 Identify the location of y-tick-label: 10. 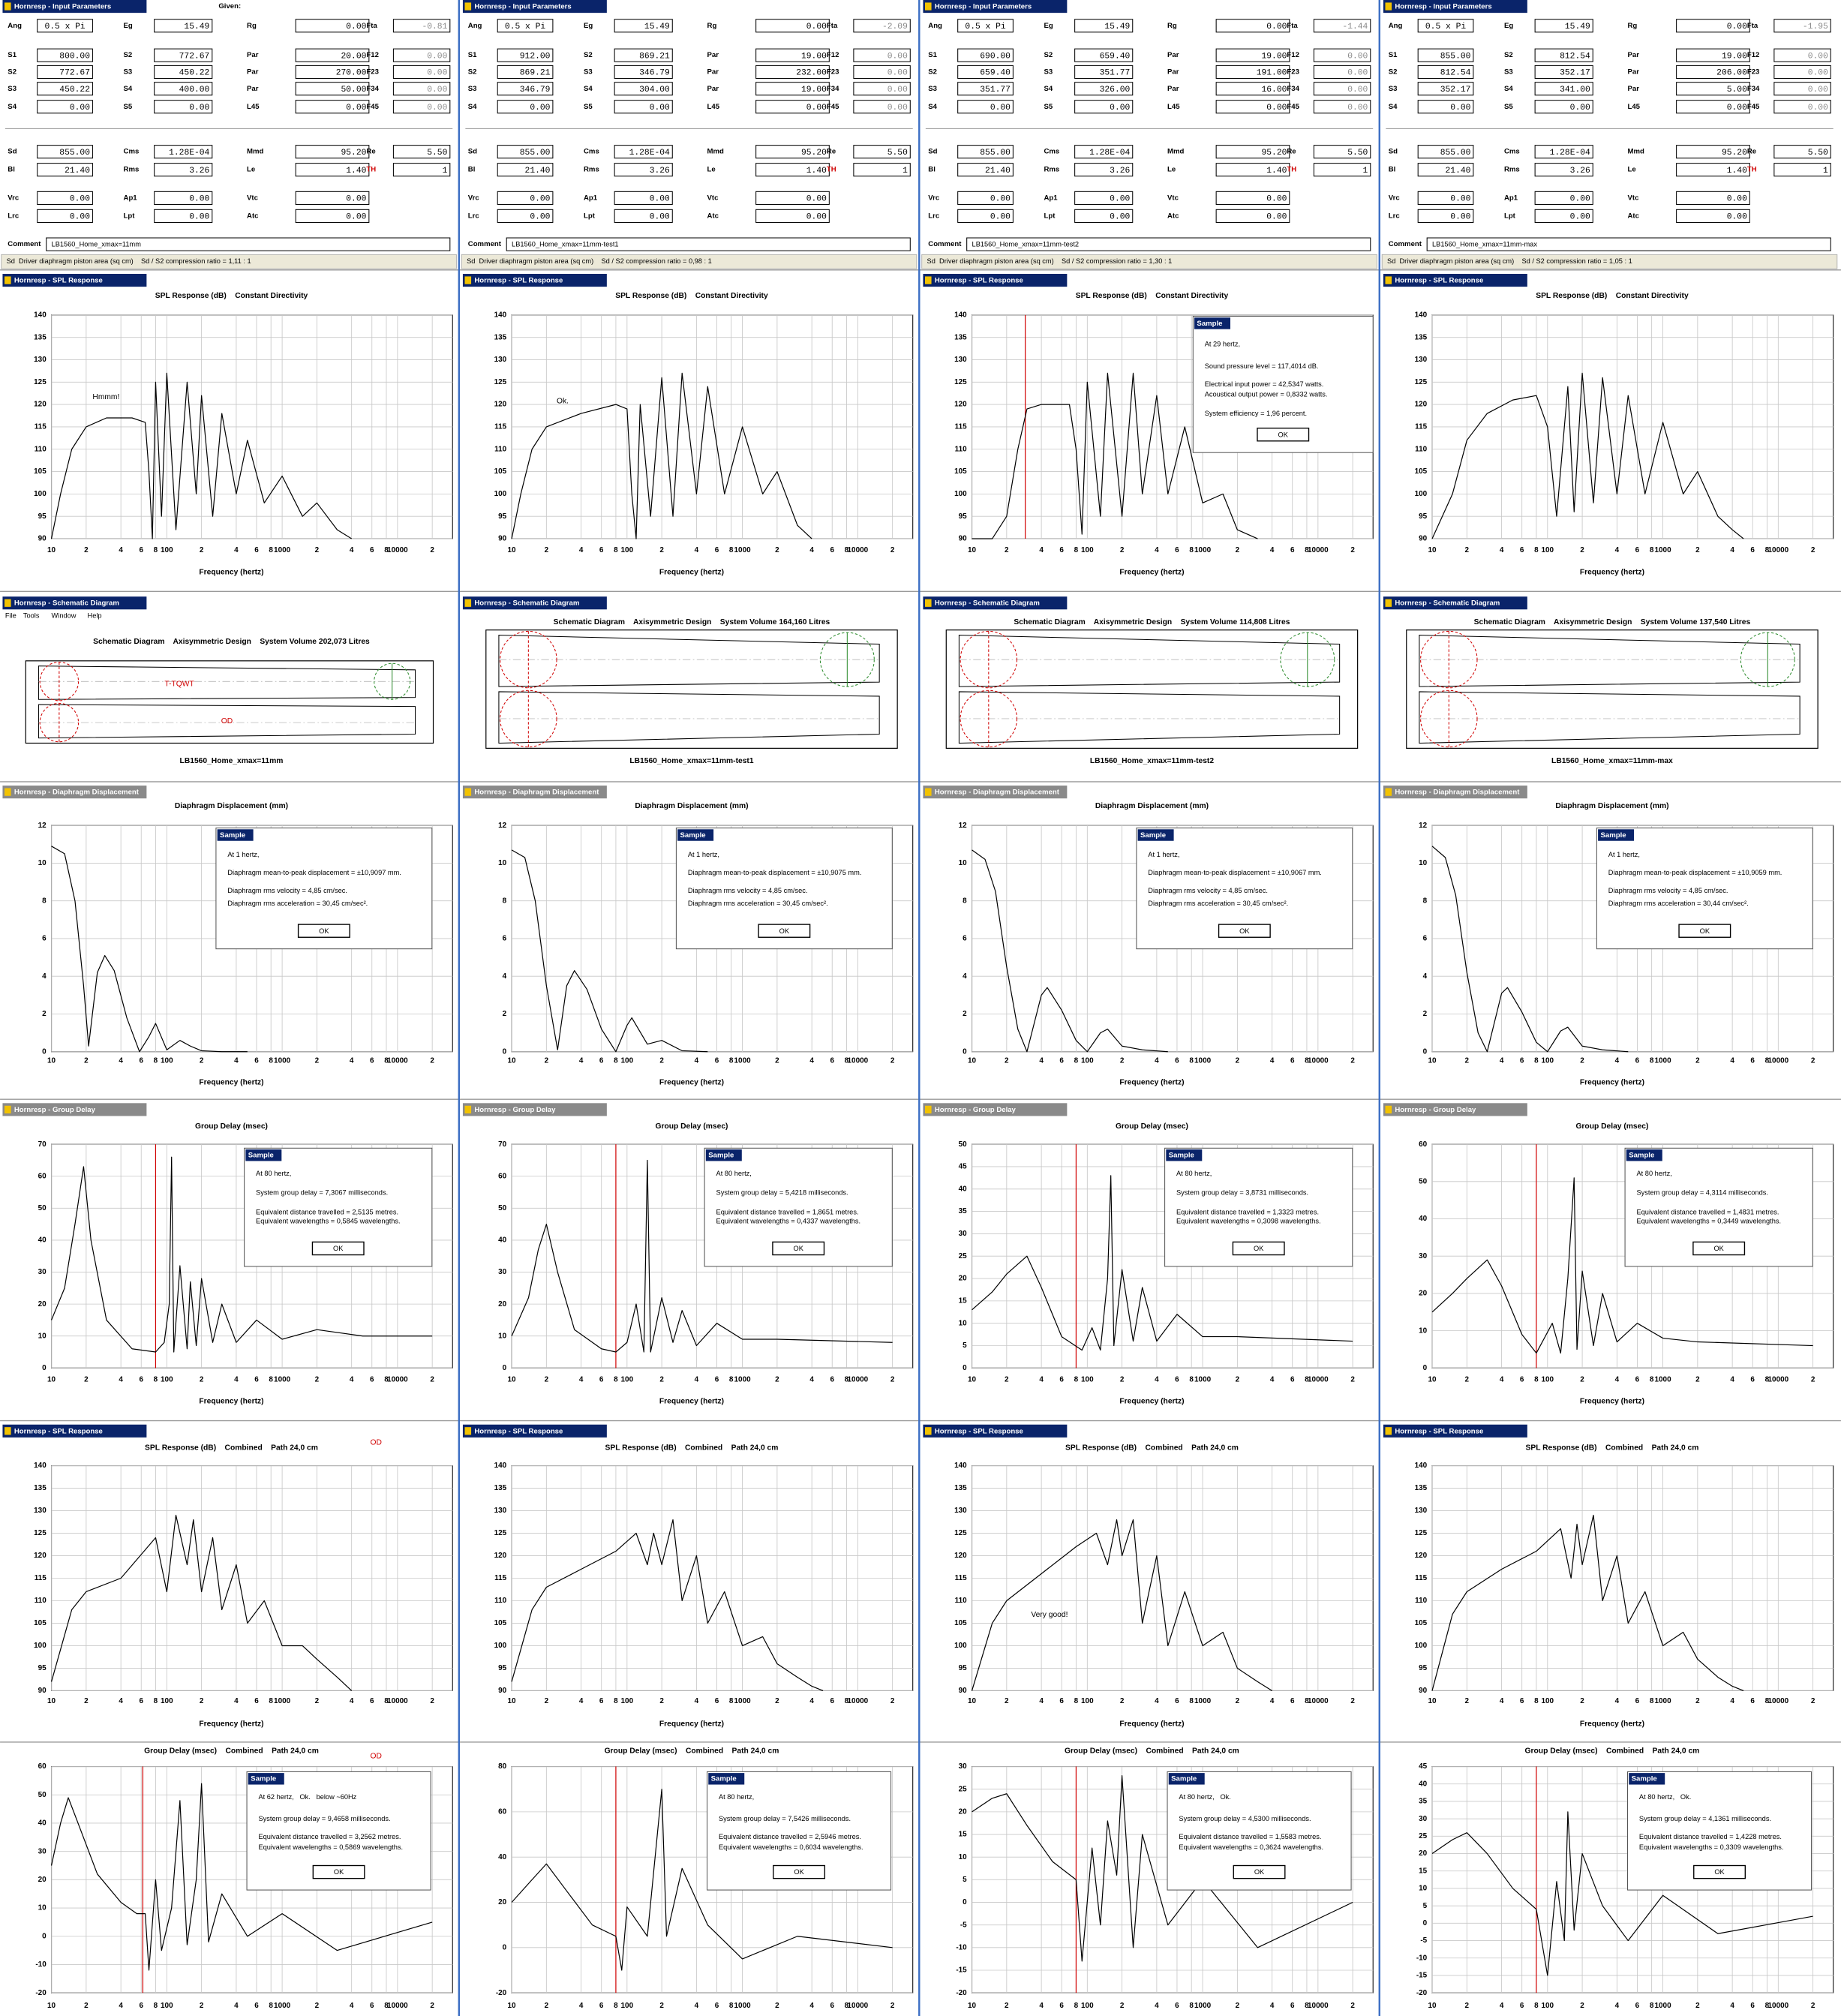
(42, 863).